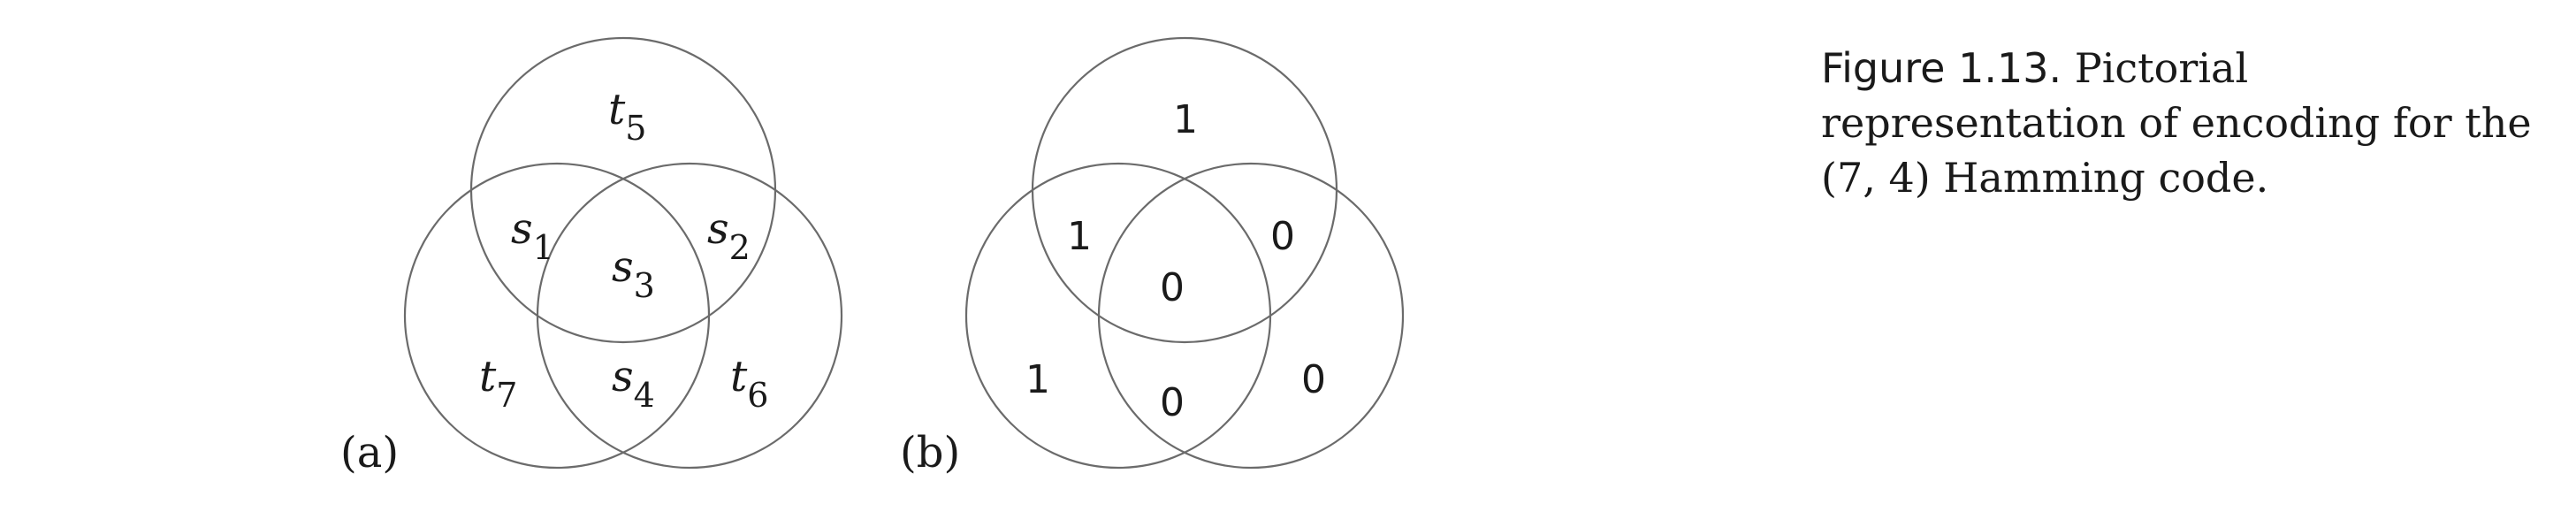 This screenshot has width=2576, height=527. What do you see at coordinates (627, 116) in the screenshot?
I see `region-label-t5: t5` at bounding box center [627, 116].